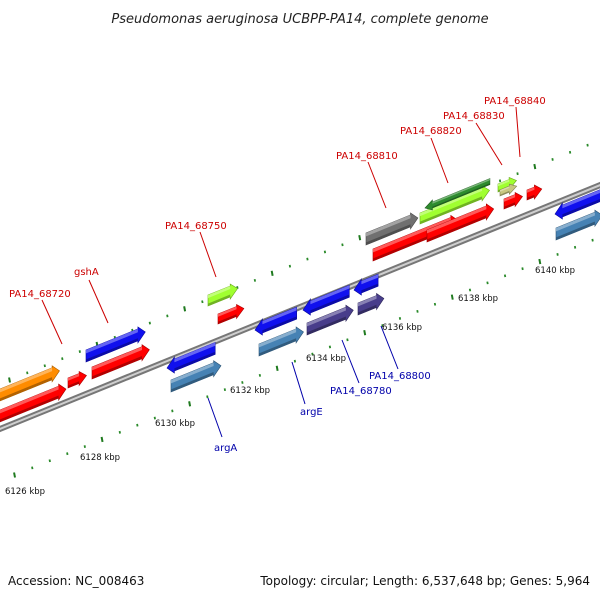 This screenshot has height=600, width=600. I want to click on gene-label: PA14_68840, so click(515, 101).